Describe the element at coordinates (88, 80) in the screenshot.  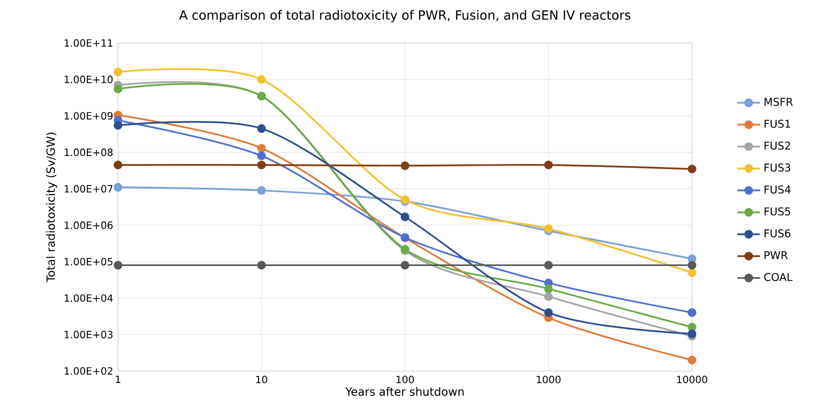
I see `y-tick-label: 1.00E+10` at that location.